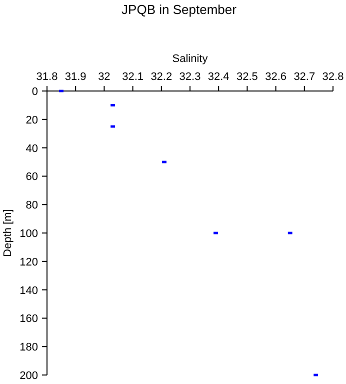 Image resolution: width=346 pixels, height=384 pixels. Describe the element at coordinates (180, 9) in the screenshot. I see `chart-title: JPQB in September` at that location.